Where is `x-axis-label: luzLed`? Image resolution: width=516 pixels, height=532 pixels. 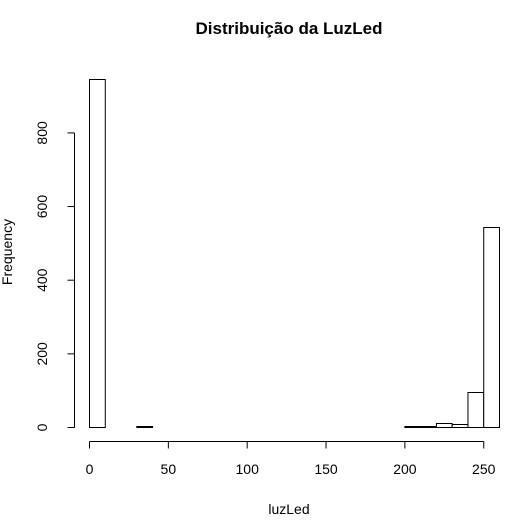 x-axis-label: luzLed is located at coordinates (288, 509).